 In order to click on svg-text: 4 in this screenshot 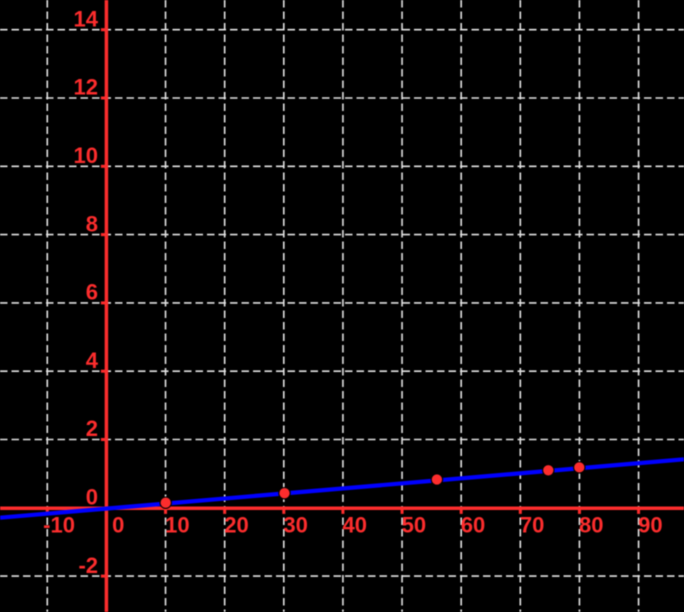, I will do `click(92, 360)`.